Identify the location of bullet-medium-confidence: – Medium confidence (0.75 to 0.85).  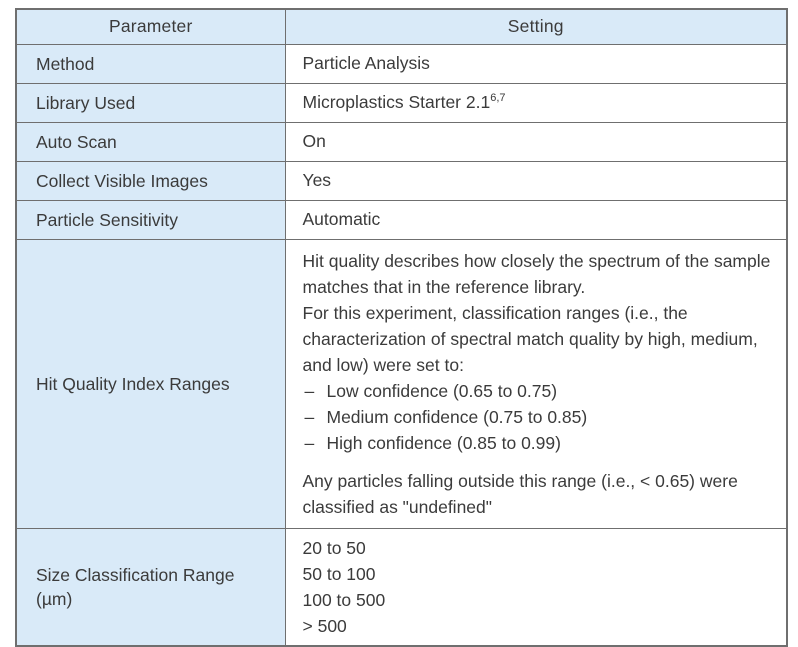
(538, 417).